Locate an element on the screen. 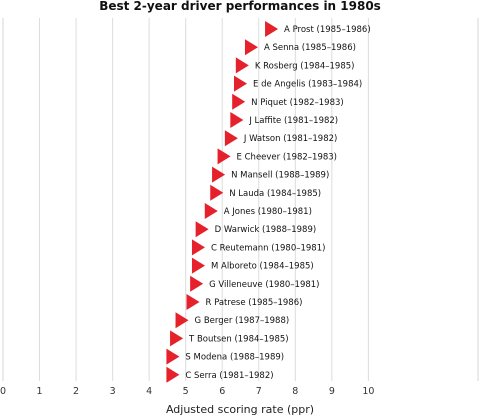 The image size is (480, 418). data-point-label: E Cheever (1982–1983) is located at coordinates (287, 157).